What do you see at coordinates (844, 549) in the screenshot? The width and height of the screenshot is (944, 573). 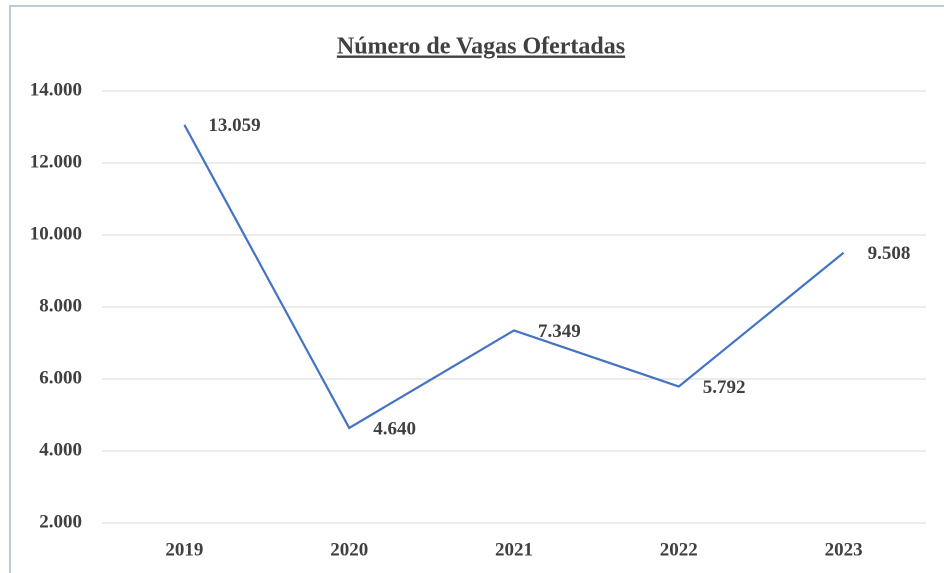 I see `x-tick-label: 2023` at bounding box center [844, 549].